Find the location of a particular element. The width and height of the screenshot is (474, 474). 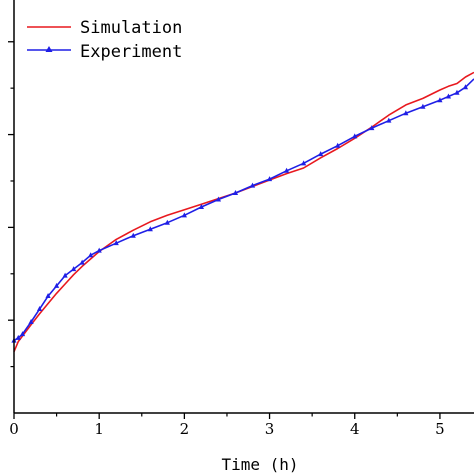

x-tick-label: 0 is located at coordinates (14, 429).